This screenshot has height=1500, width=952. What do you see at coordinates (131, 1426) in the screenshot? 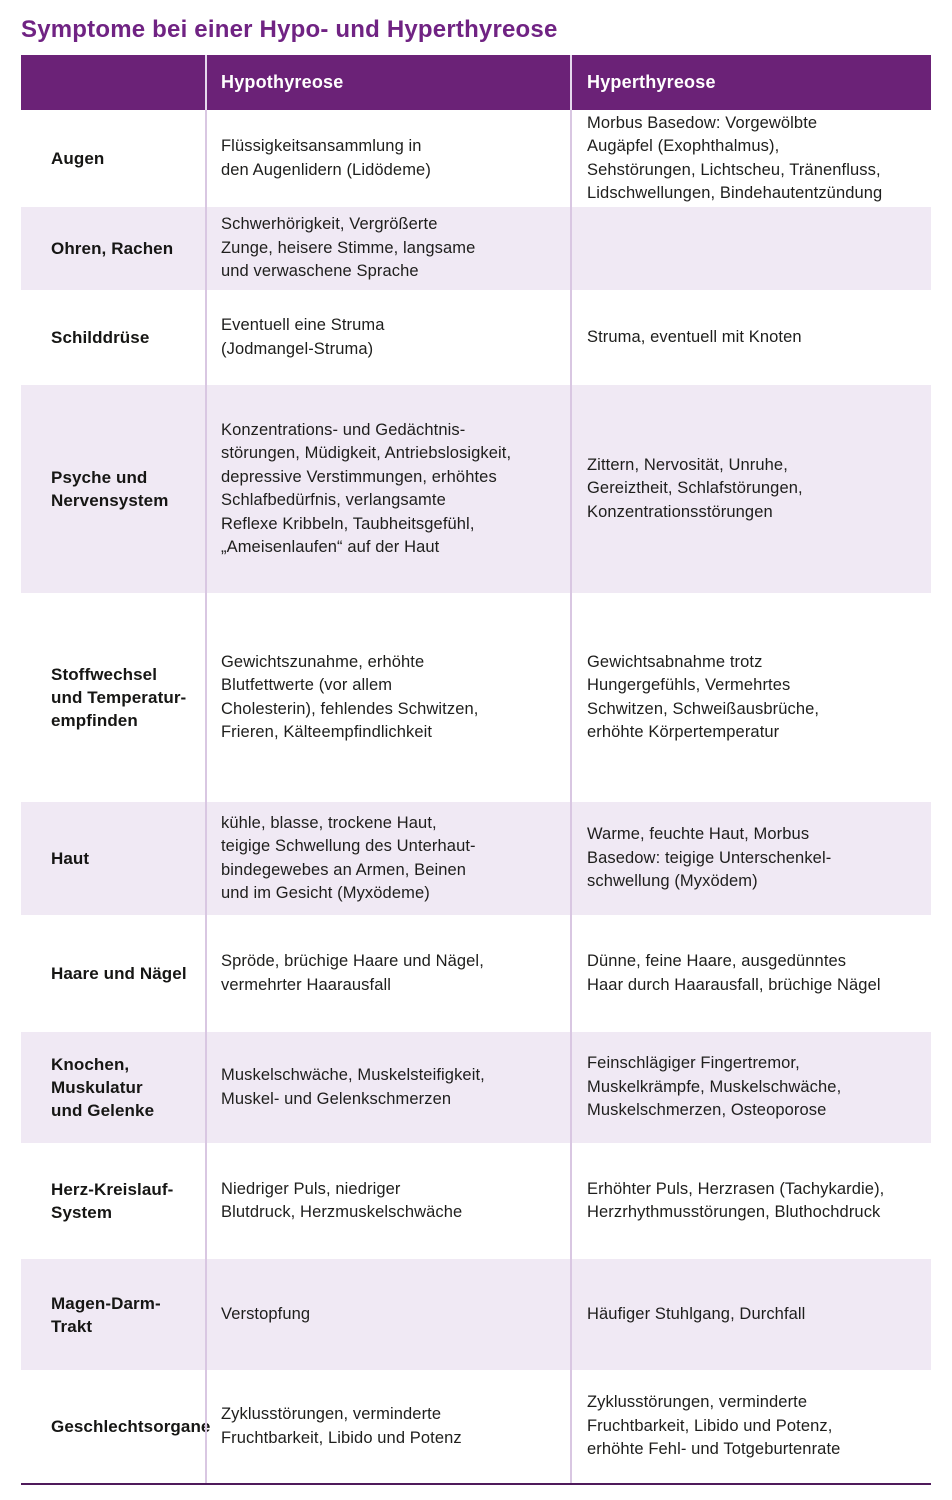
I see `row-label: Geschlechtsorgane` at bounding box center [131, 1426].